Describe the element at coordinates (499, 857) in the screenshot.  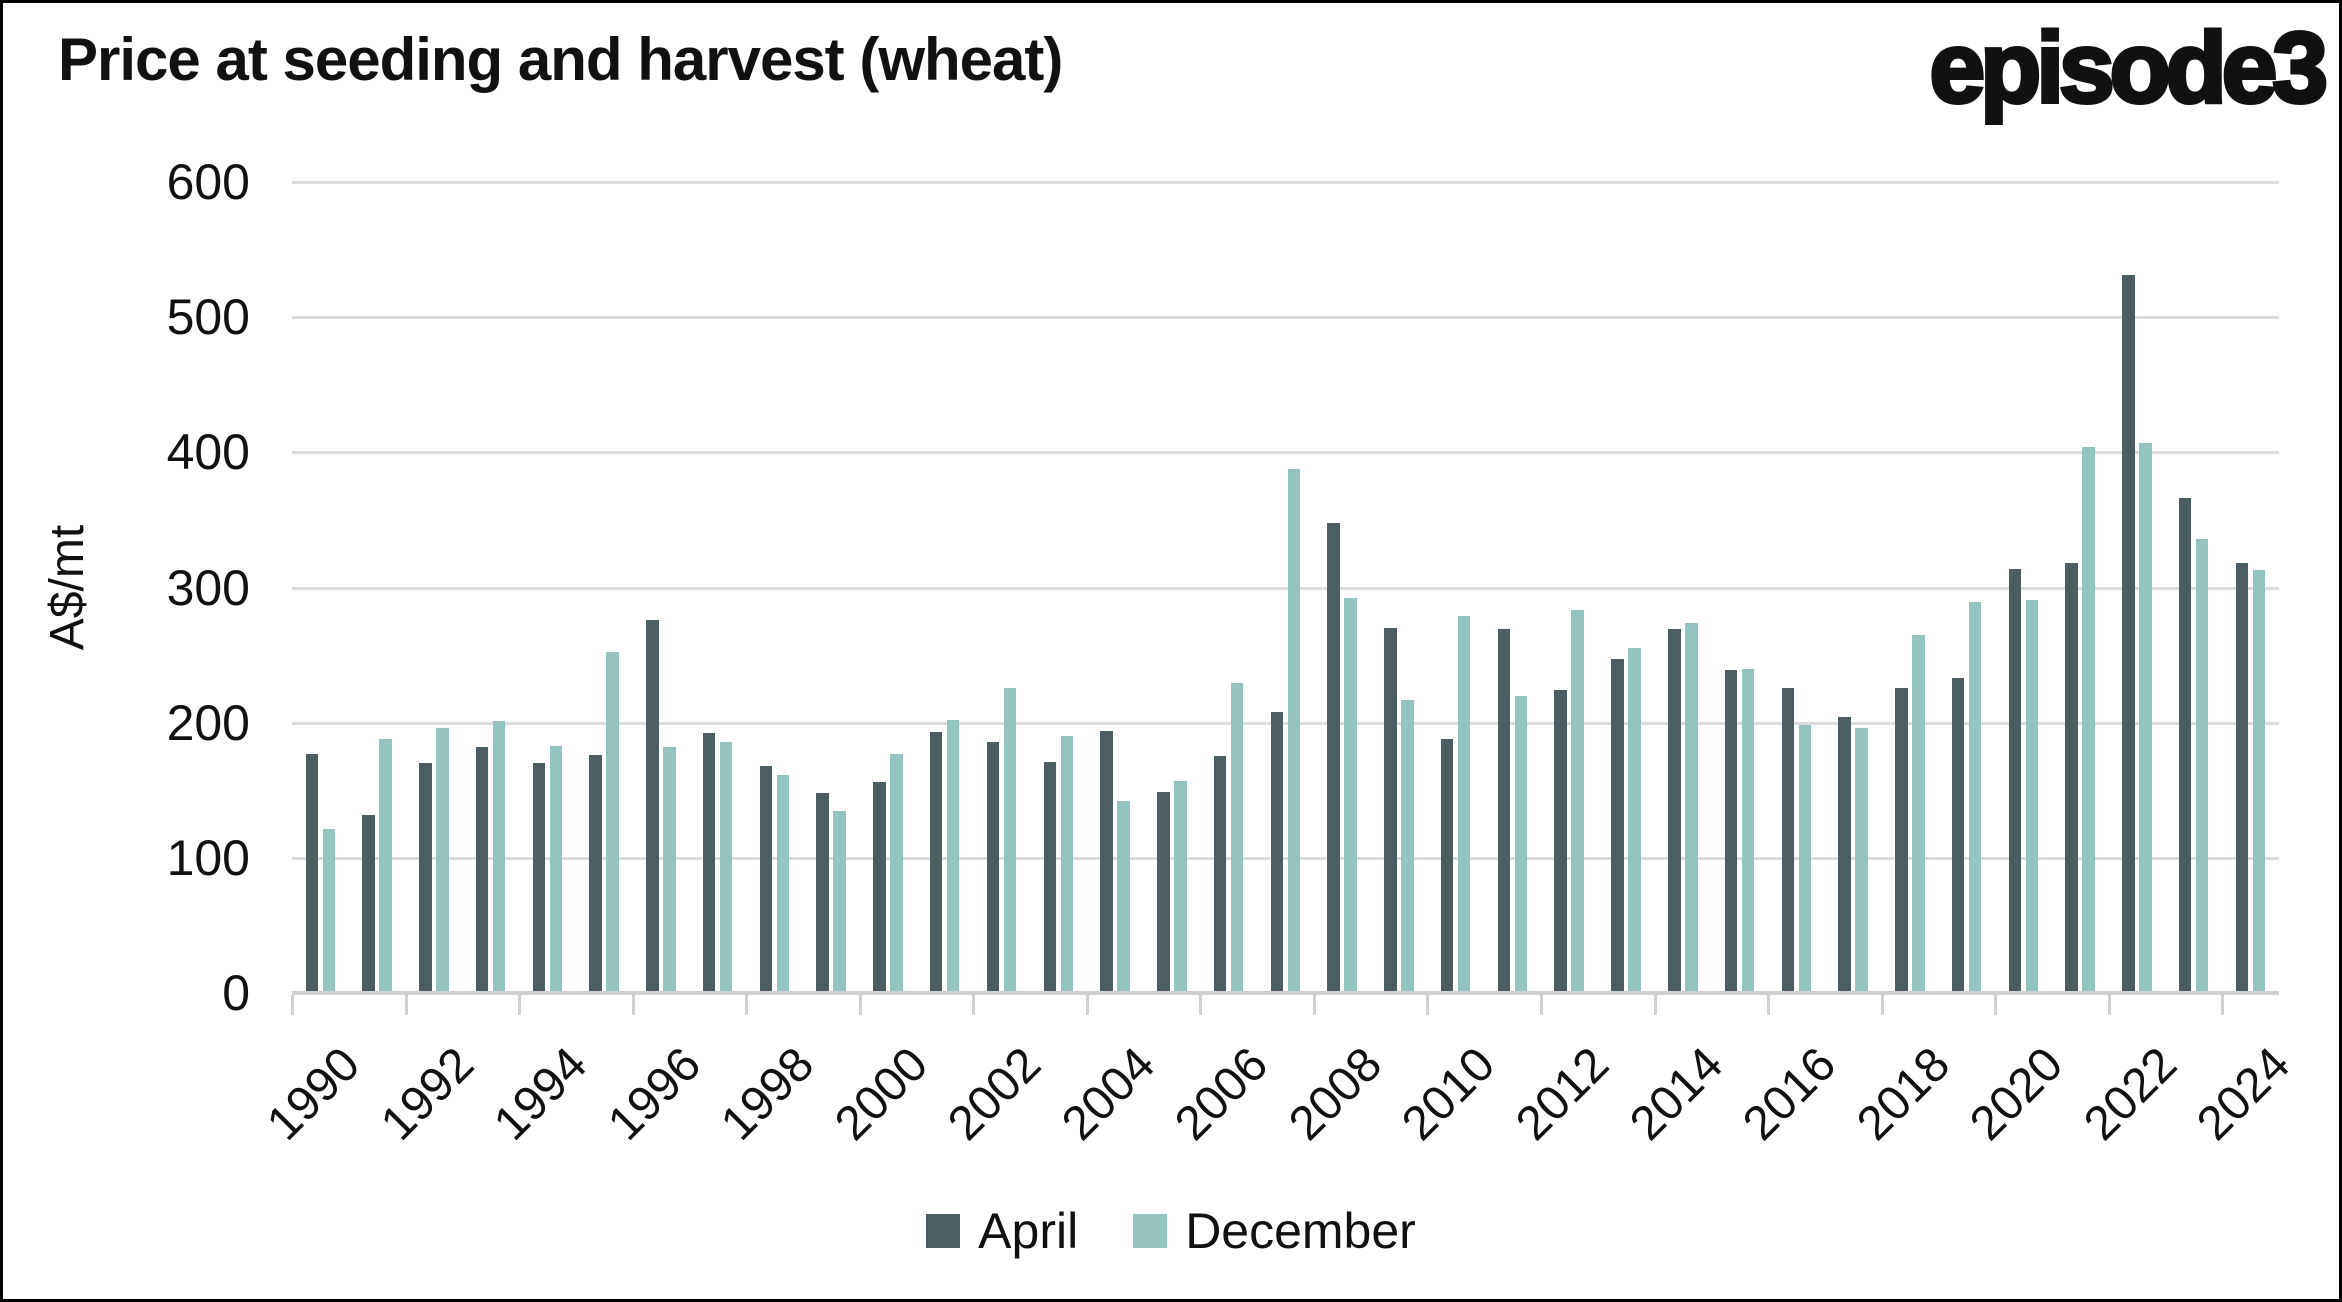
I see `bar-december-1993` at that location.